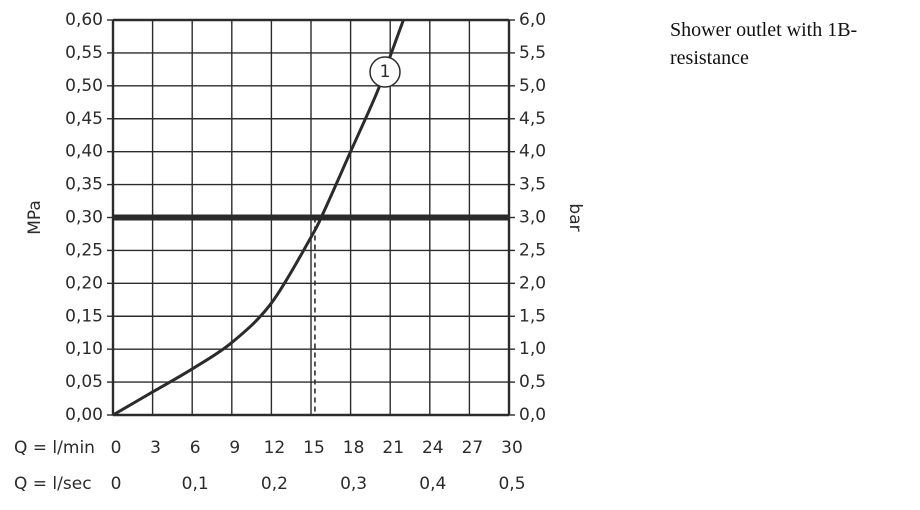 This screenshot has height=510, width=920. What do you see at coordinates (532, 20) in the screenshot?
I see `right-tick-label: 6,0` at bounding box center [532, 20].